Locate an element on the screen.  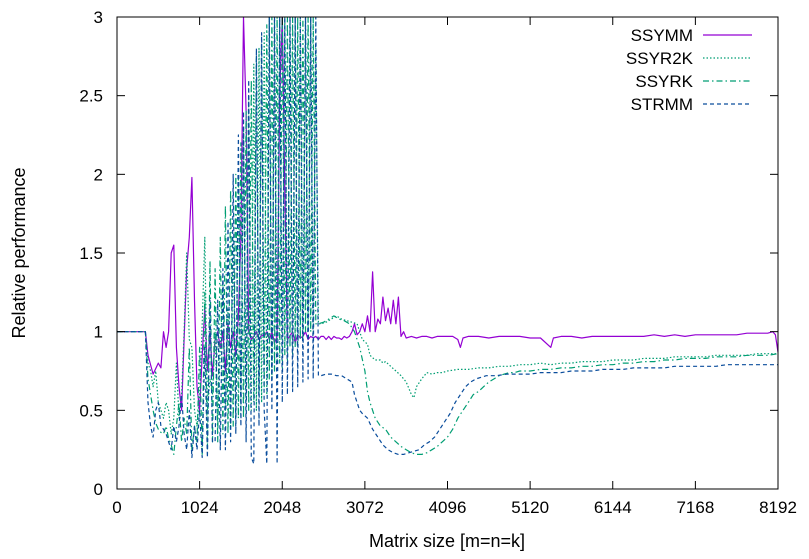
x-tick-label: 0 is located at coordinates (116, 507).